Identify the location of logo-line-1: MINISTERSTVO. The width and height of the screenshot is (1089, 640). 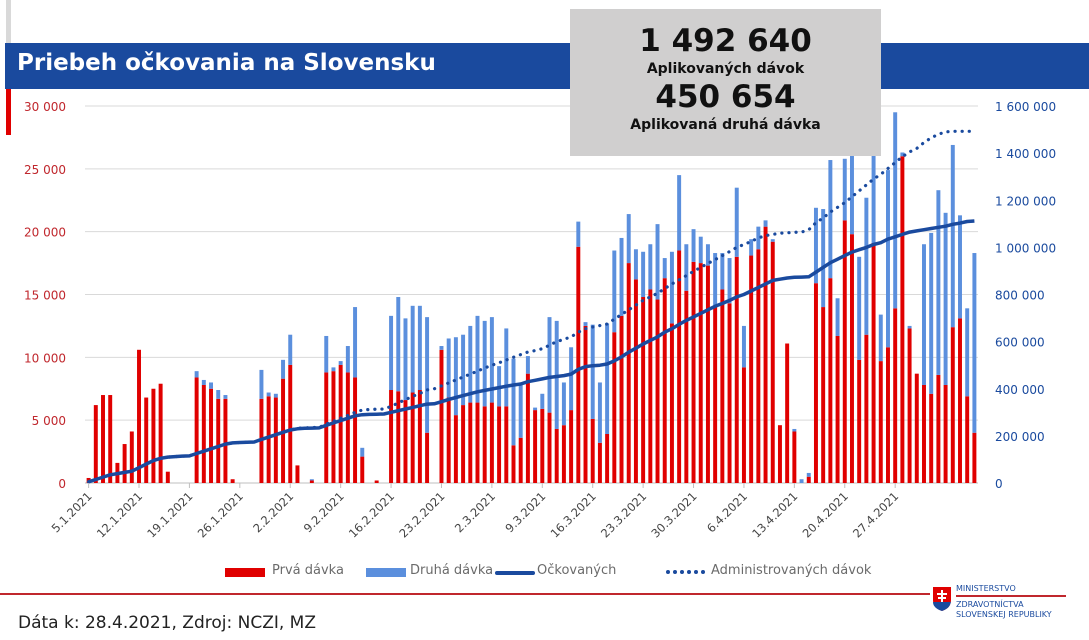
(986, 588).